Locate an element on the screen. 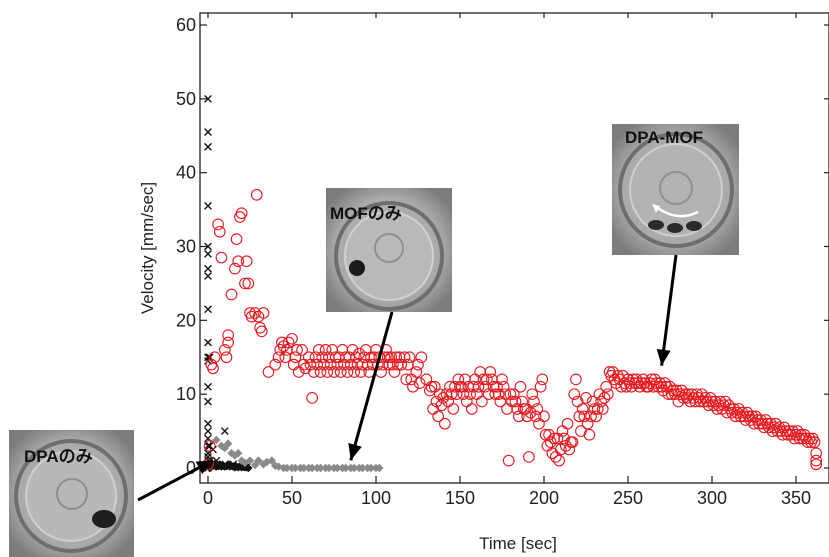 This screenshot has width=829, height=557. x-tick-label: 100 is located at coordinates (376, 498).